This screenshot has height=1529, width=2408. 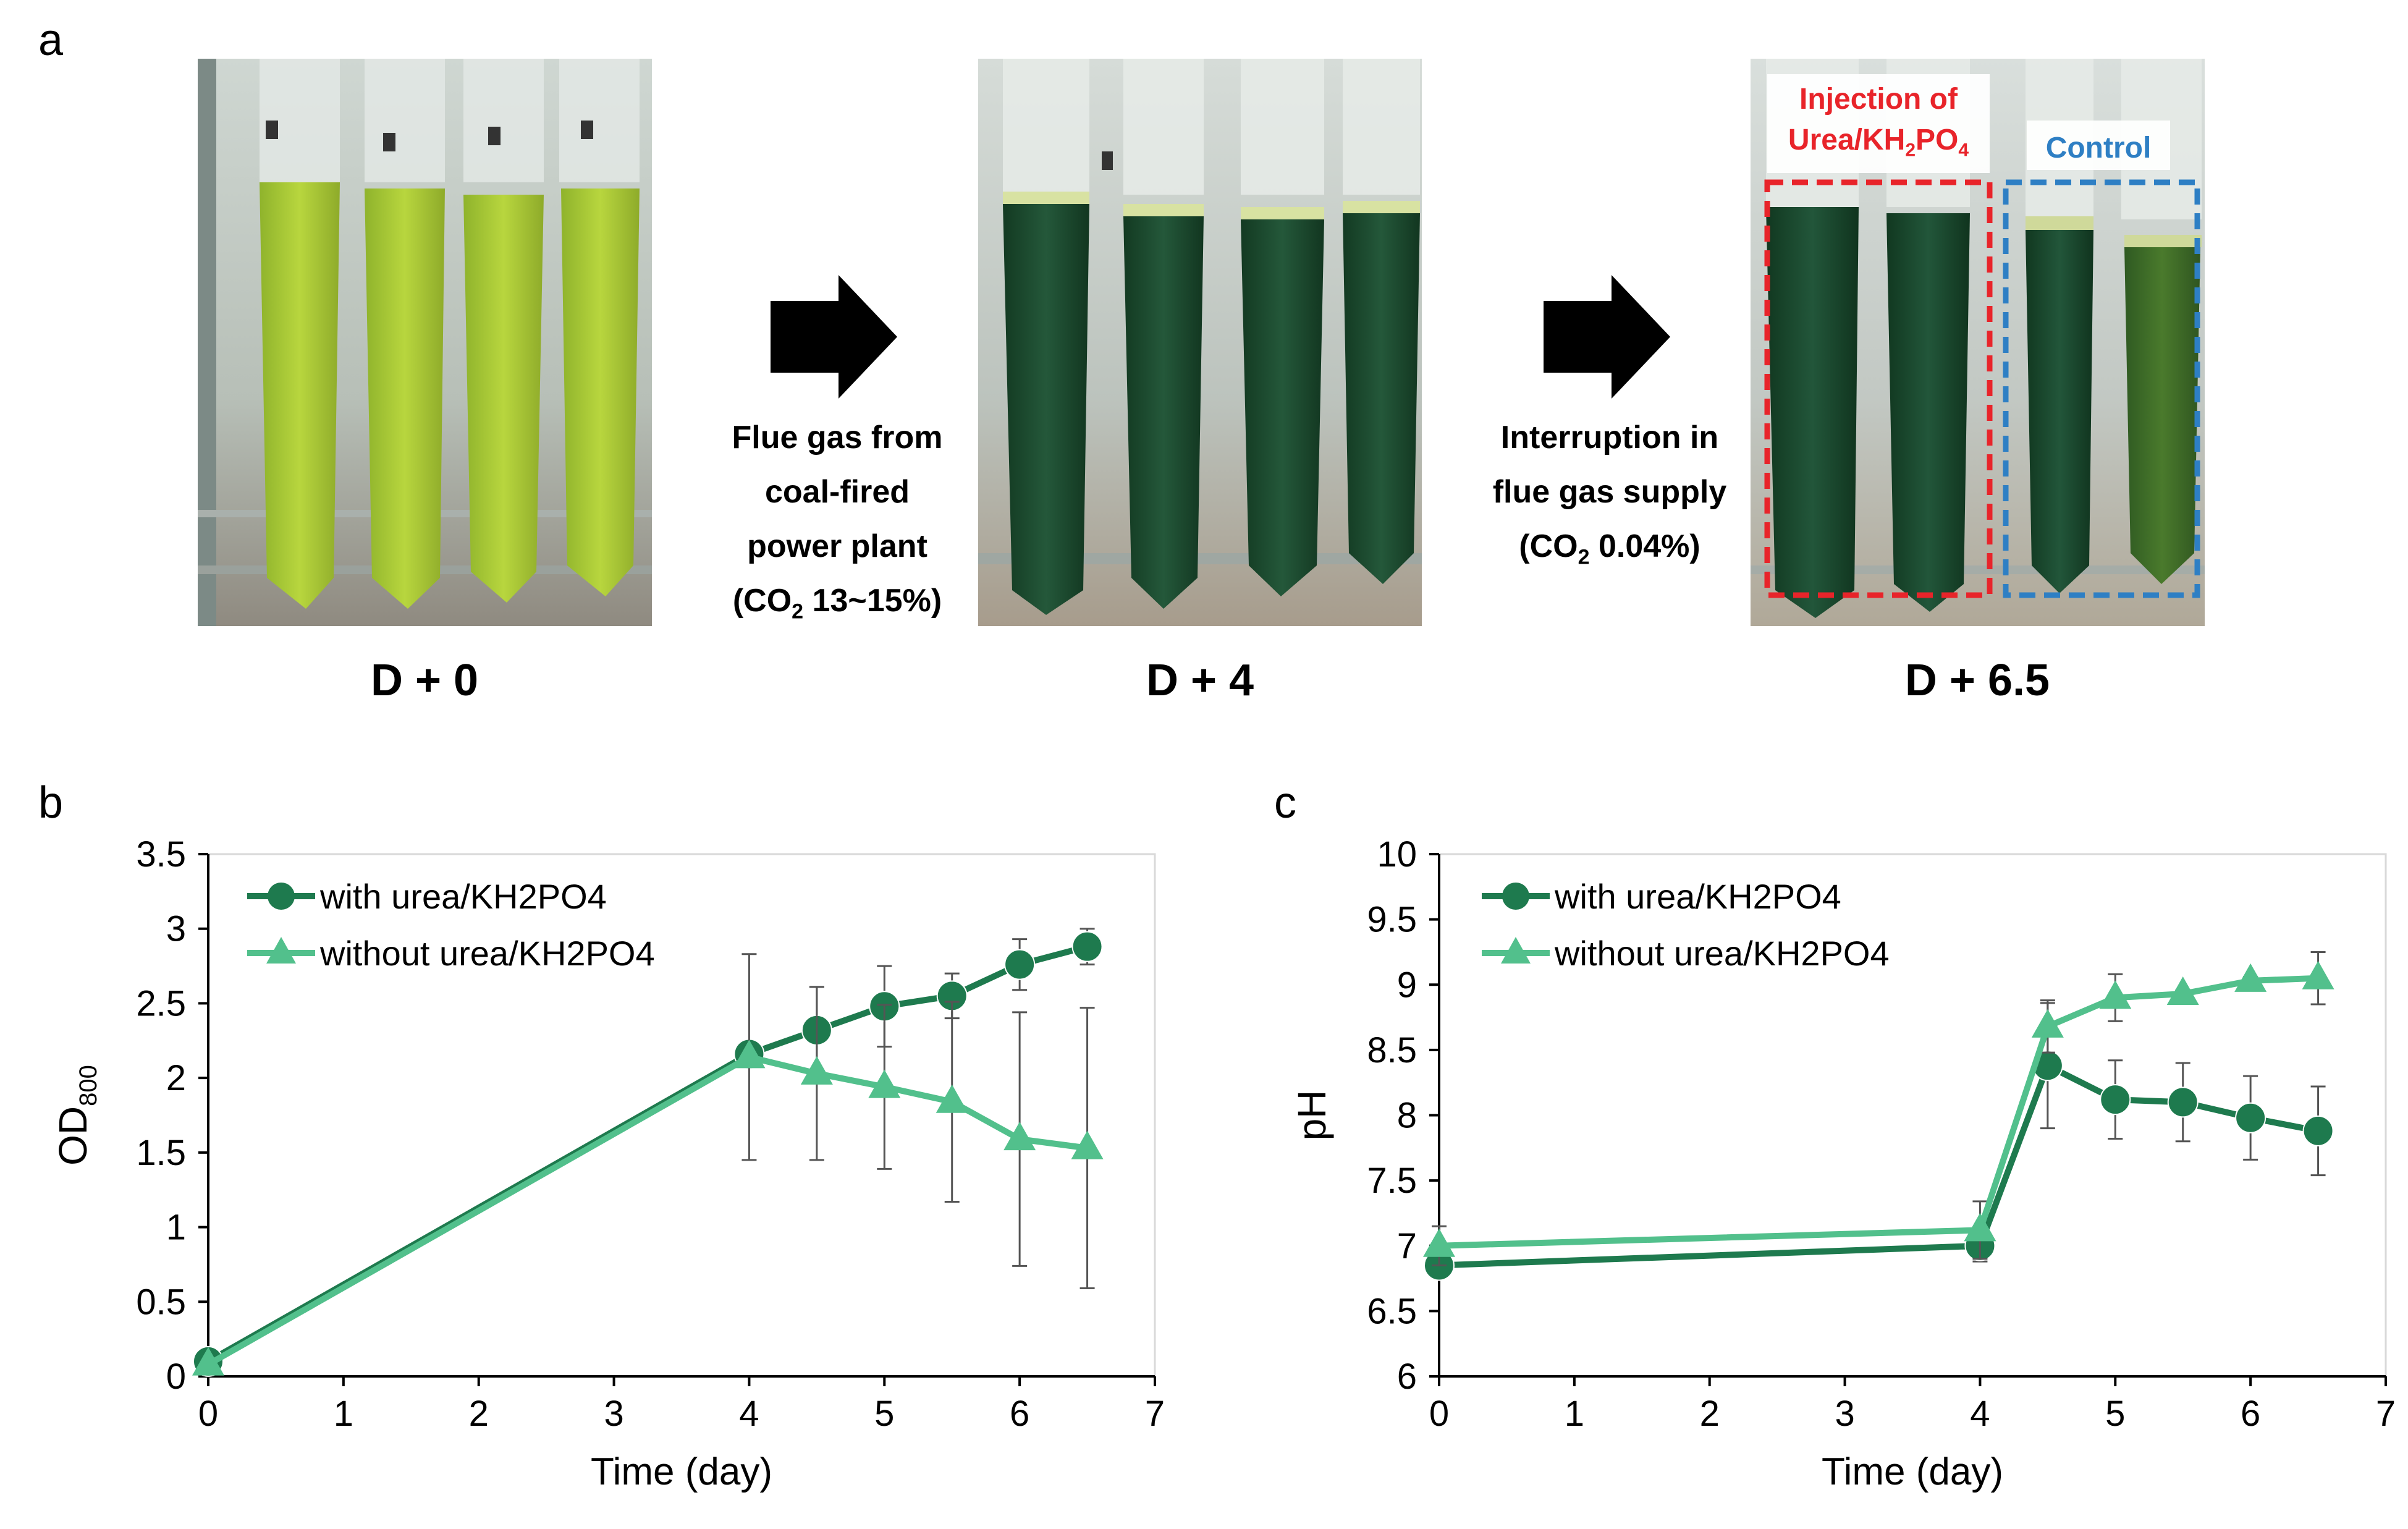 What do you see at coordinates (161, 1153) in the screenshot?
I see `od-y-tick-label: 1.5` at bounding box center [161, 1153].